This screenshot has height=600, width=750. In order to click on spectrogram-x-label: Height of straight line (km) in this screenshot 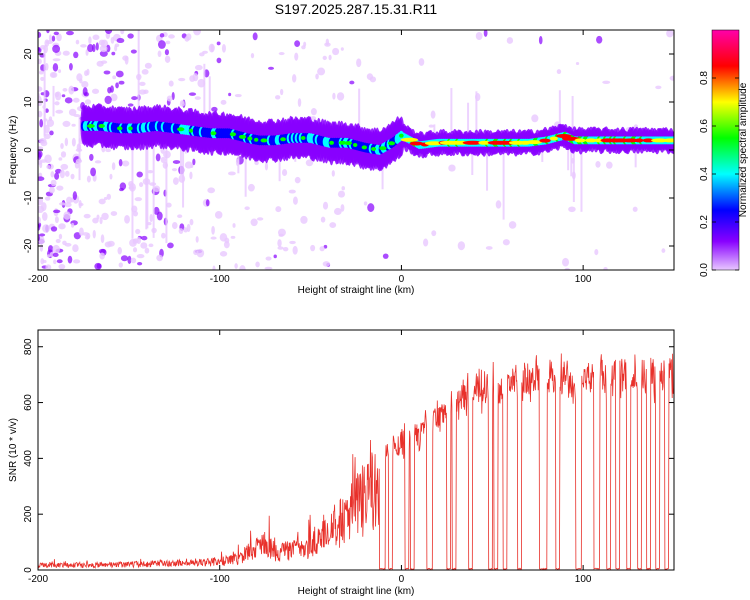, I will do `click(356, 290)`.